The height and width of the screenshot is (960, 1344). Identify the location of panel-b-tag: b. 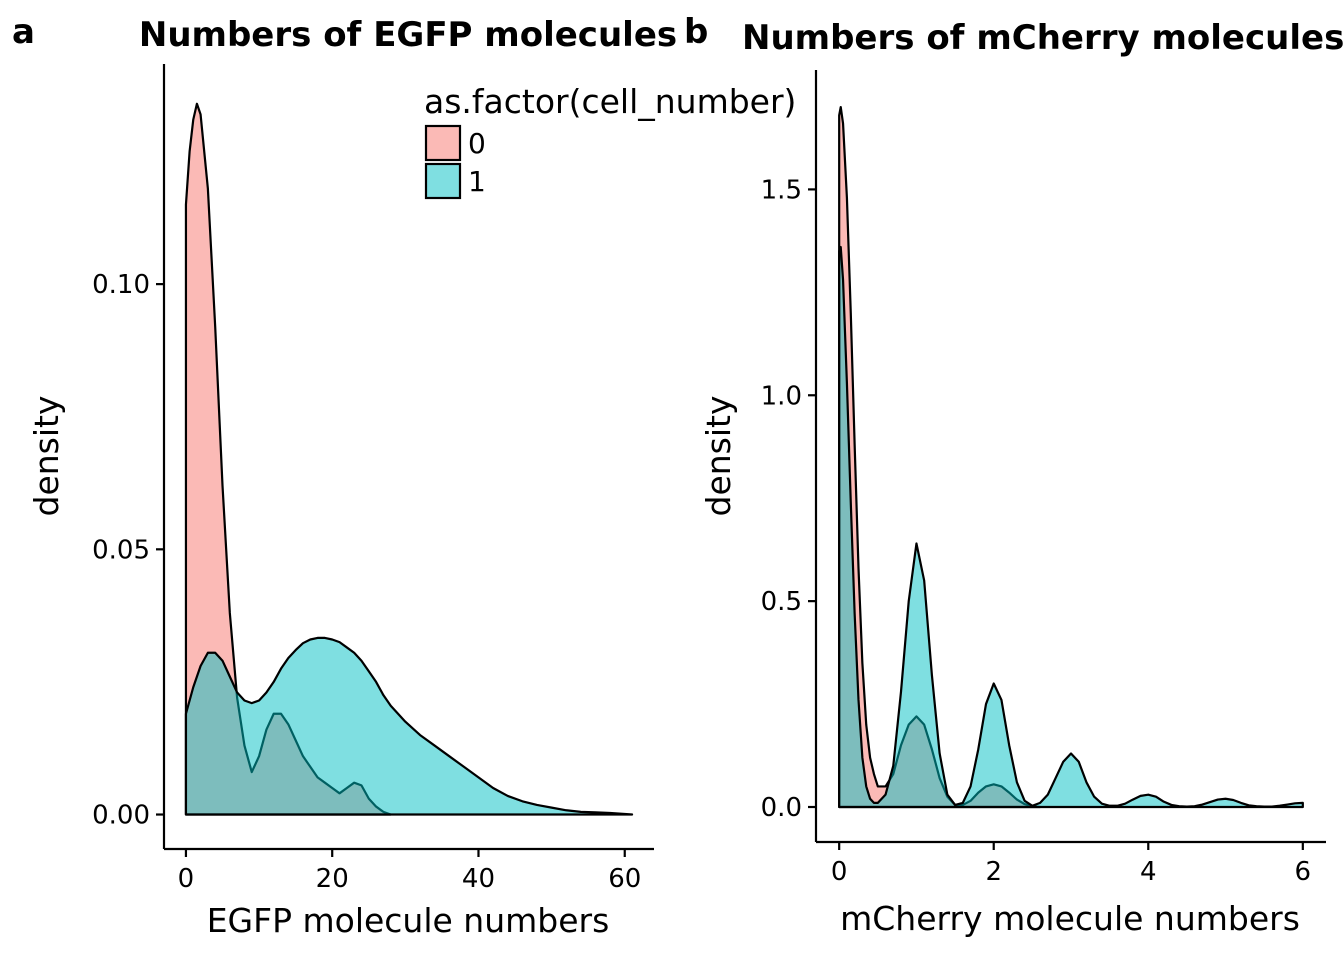
(696, 32).